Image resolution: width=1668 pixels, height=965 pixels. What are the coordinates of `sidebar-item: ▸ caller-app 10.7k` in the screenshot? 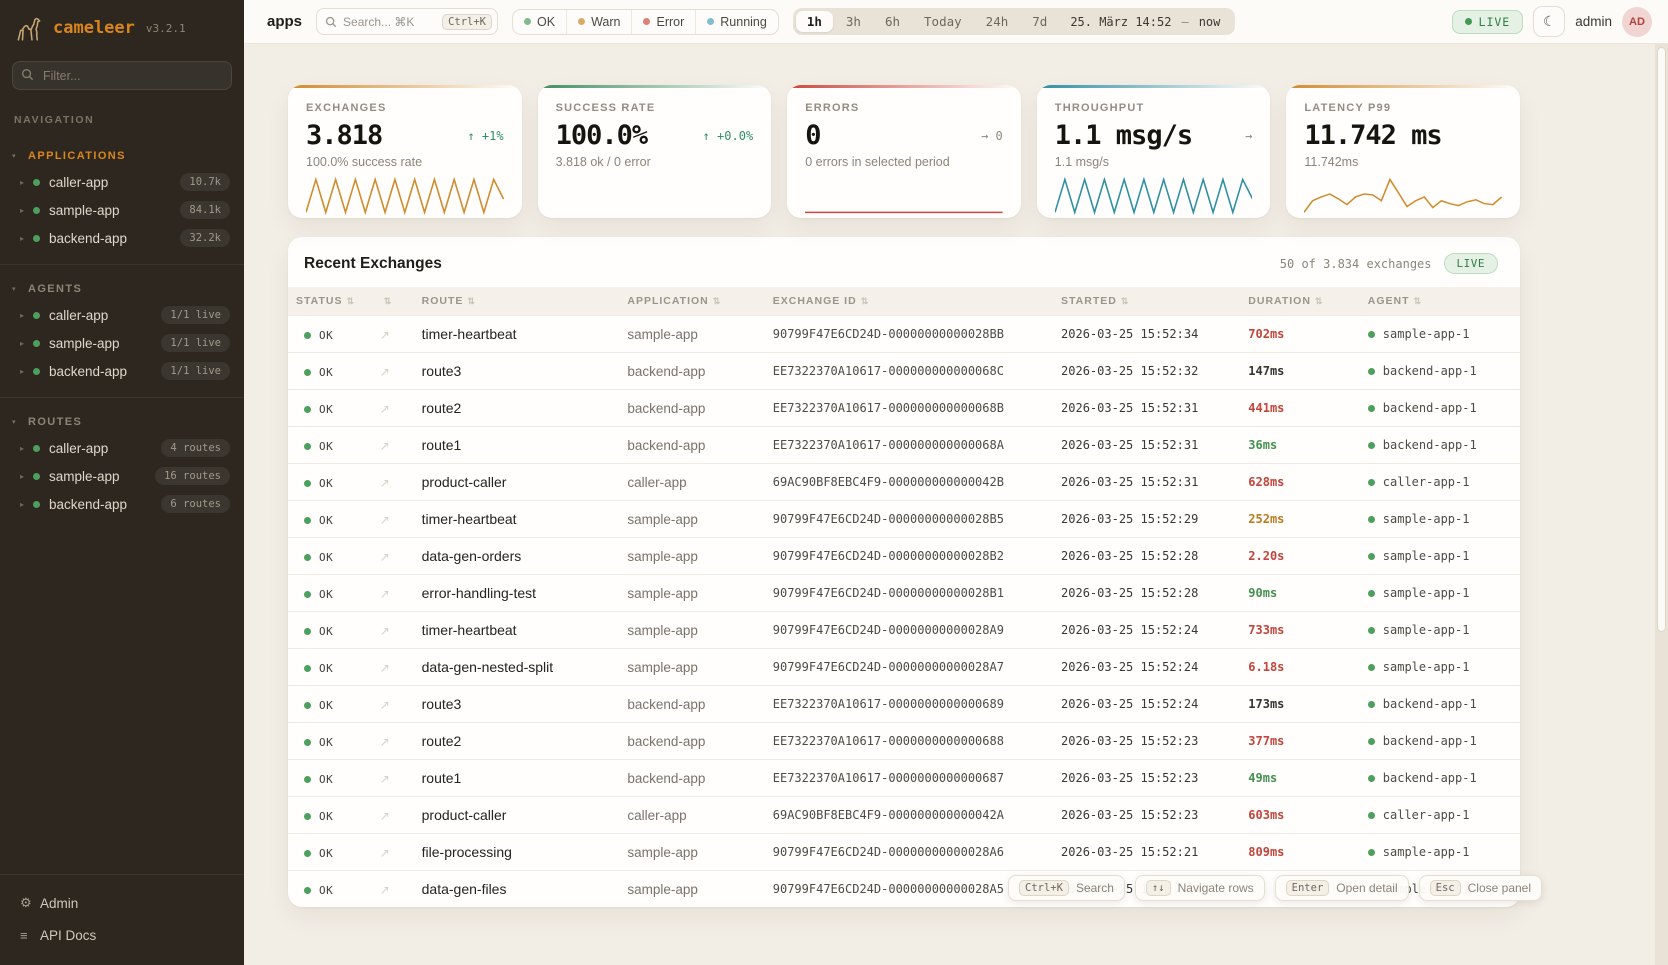 It's located at (122, 182).